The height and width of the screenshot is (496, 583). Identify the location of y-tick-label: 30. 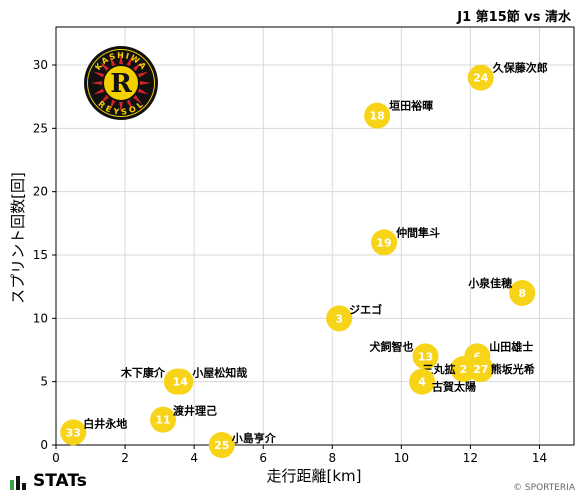
(40, 65).